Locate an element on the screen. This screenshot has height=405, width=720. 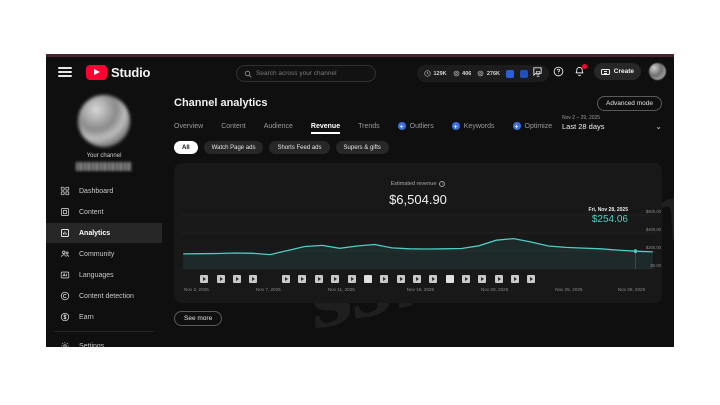
studio-logo: Studio is located at coordinates (118, 72).